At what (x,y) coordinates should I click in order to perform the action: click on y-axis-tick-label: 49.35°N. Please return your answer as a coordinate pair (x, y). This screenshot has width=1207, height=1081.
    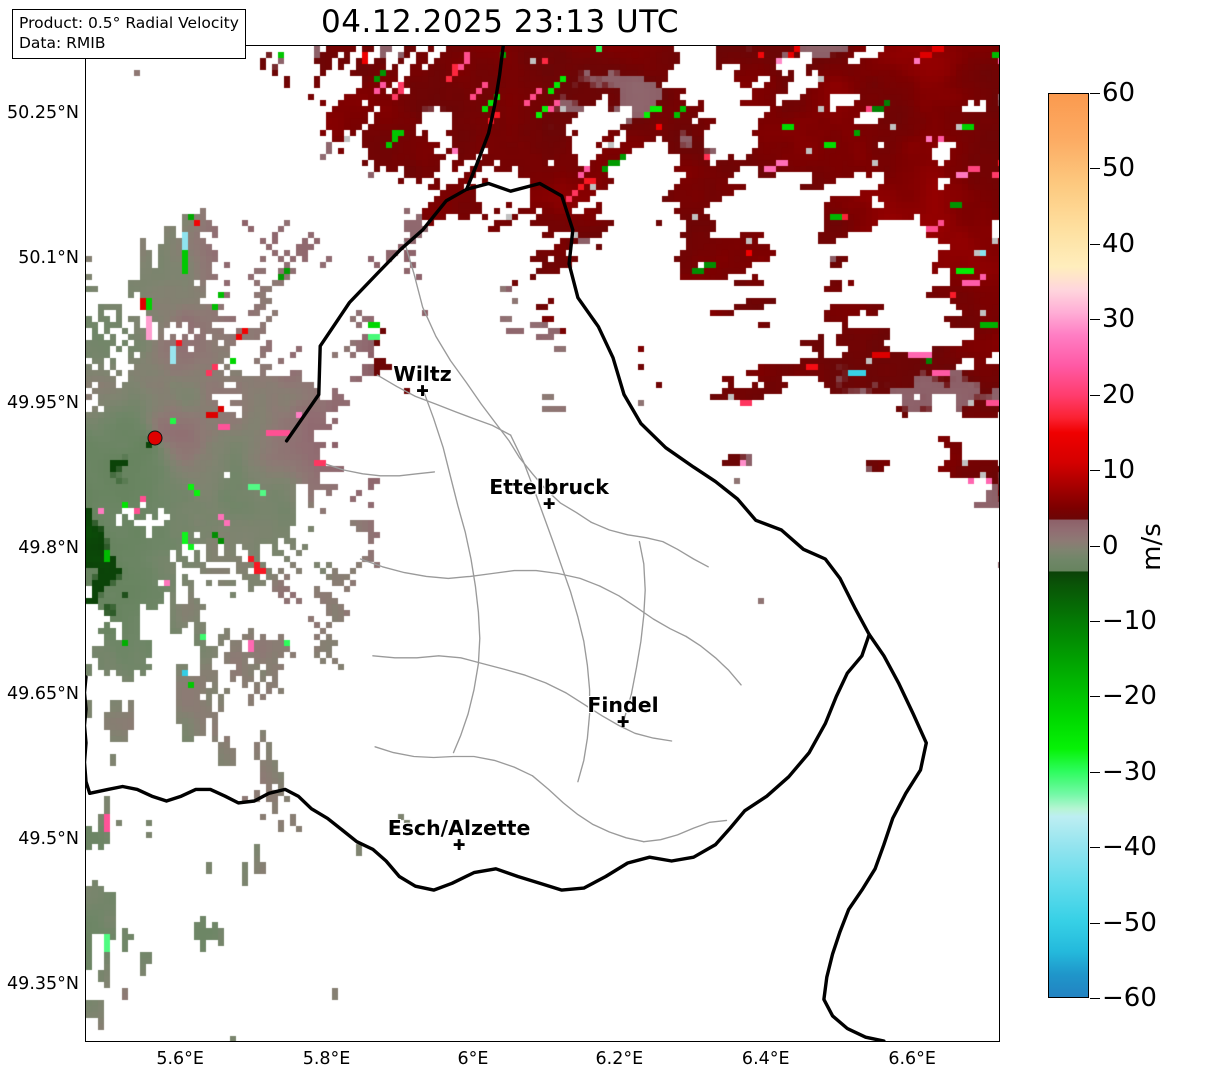
    Looking at the image, I should click on (43, 983).